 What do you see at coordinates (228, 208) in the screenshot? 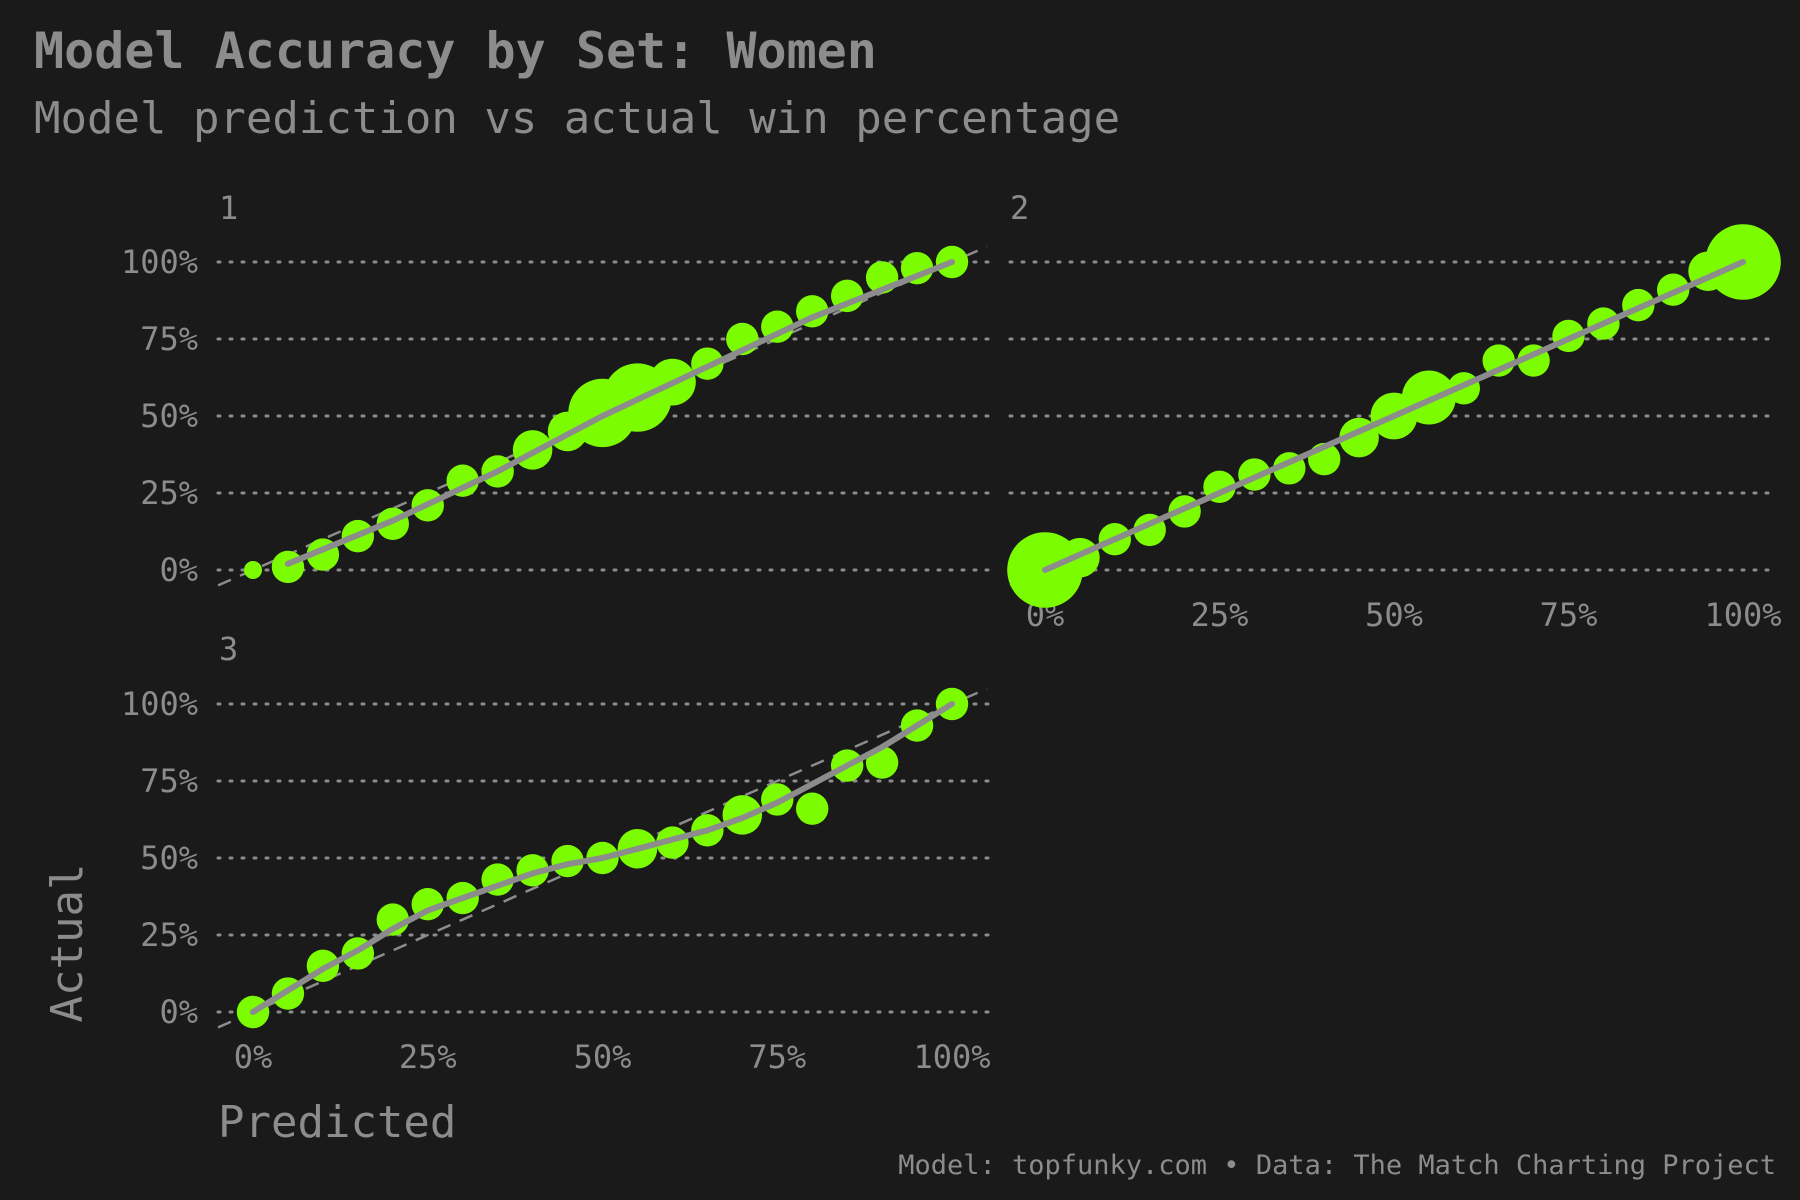
I see `facet-label: 1` at bounding box center [228, 208].